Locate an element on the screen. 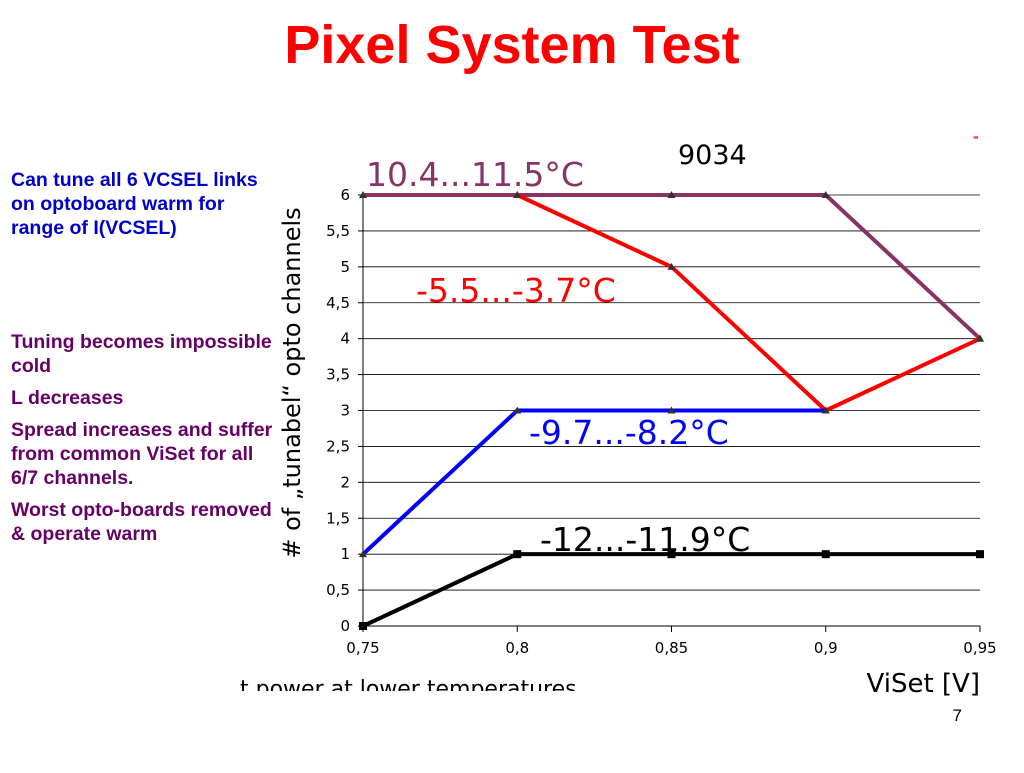 This screenshot has width=1024, height=773. y-tick-label: 0,5 is located at coordinates (338, 590).